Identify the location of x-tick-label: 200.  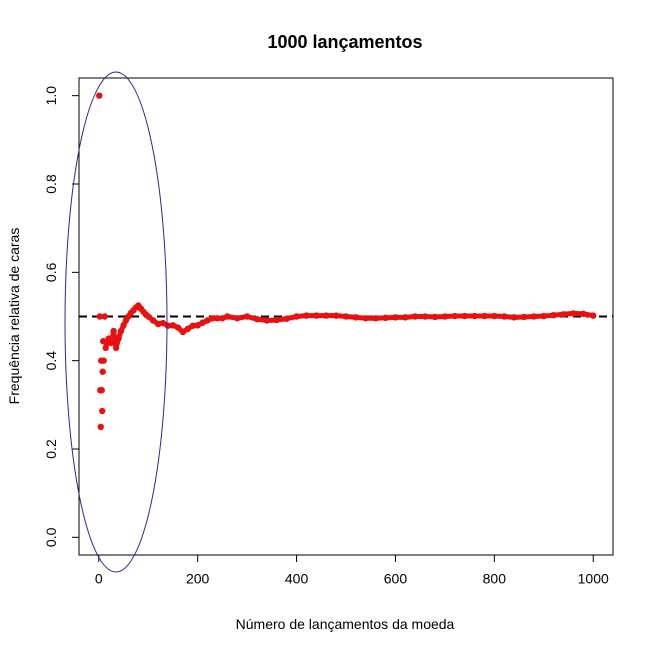
(198, 578).